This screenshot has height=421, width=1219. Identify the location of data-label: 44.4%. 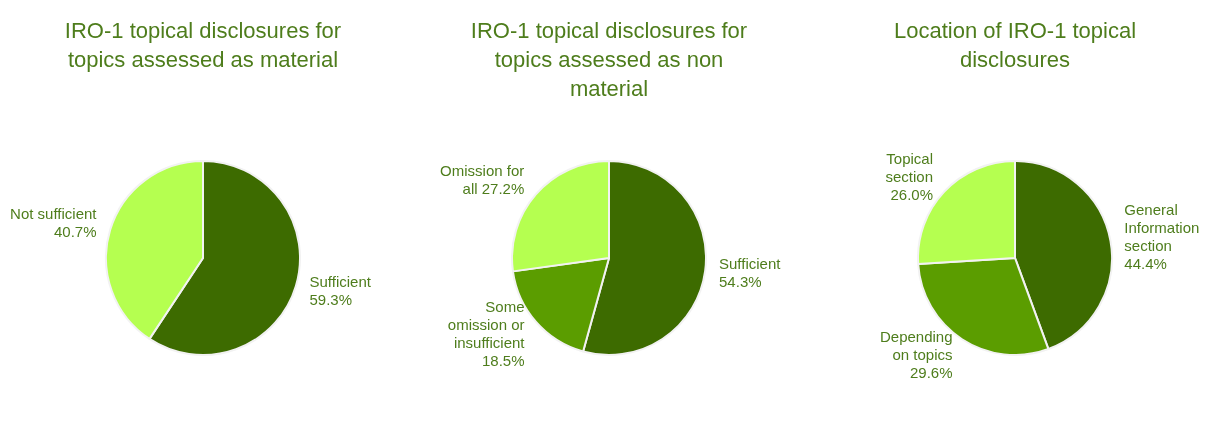
(1145, 263).